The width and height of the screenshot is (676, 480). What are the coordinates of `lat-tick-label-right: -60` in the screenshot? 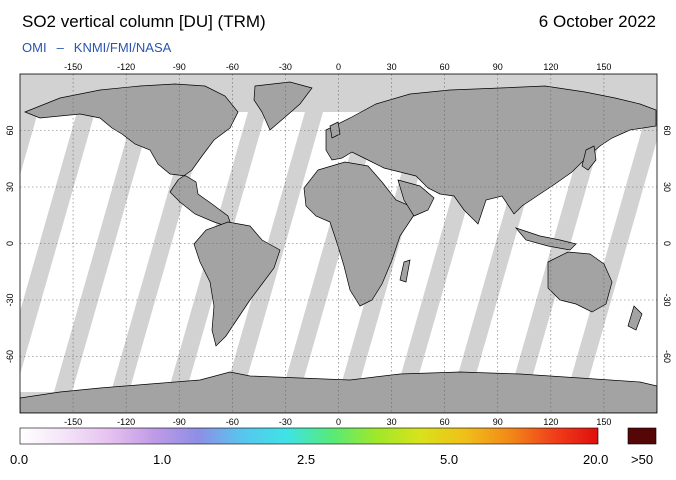 It's located at (667, 356).